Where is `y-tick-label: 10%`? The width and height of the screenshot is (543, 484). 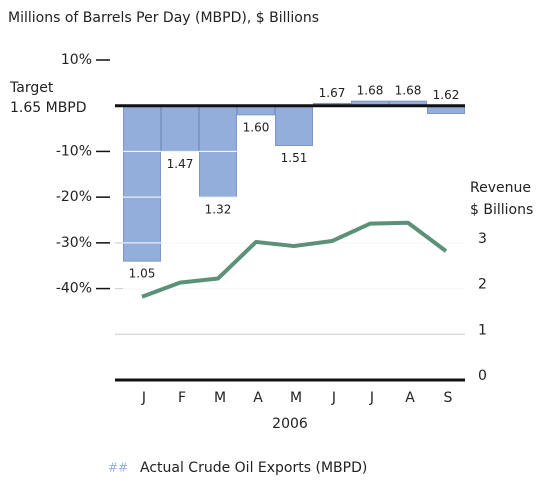
y-tick-label: 10% is located at coordinates (76, 60).